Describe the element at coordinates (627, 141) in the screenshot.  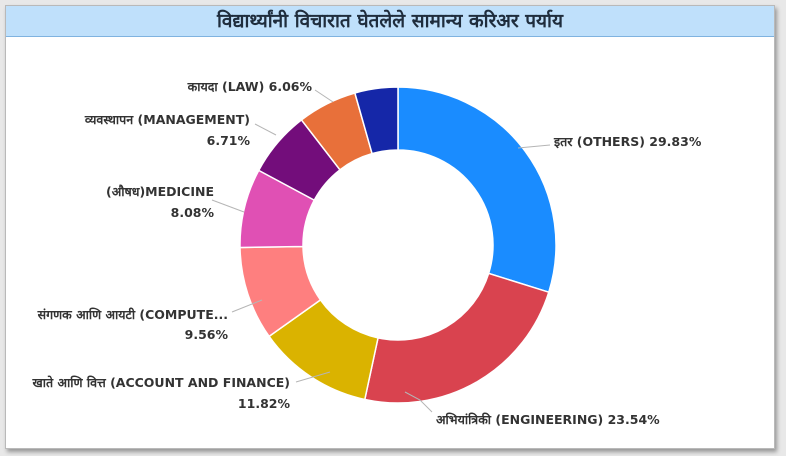
I see `slice-label-1: इतर (OTHERS) 29.83%` at that location.